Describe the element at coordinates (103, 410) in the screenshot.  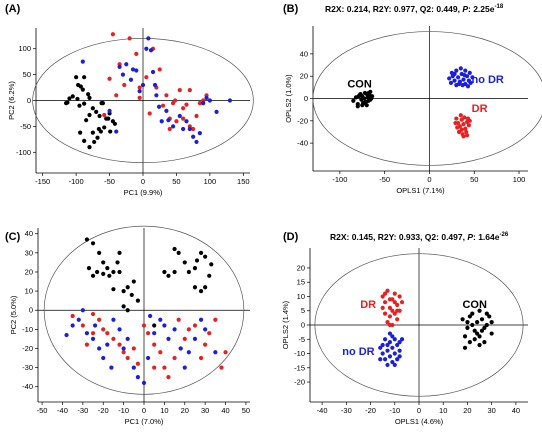
I see `x-tick-label: -20` at that location.